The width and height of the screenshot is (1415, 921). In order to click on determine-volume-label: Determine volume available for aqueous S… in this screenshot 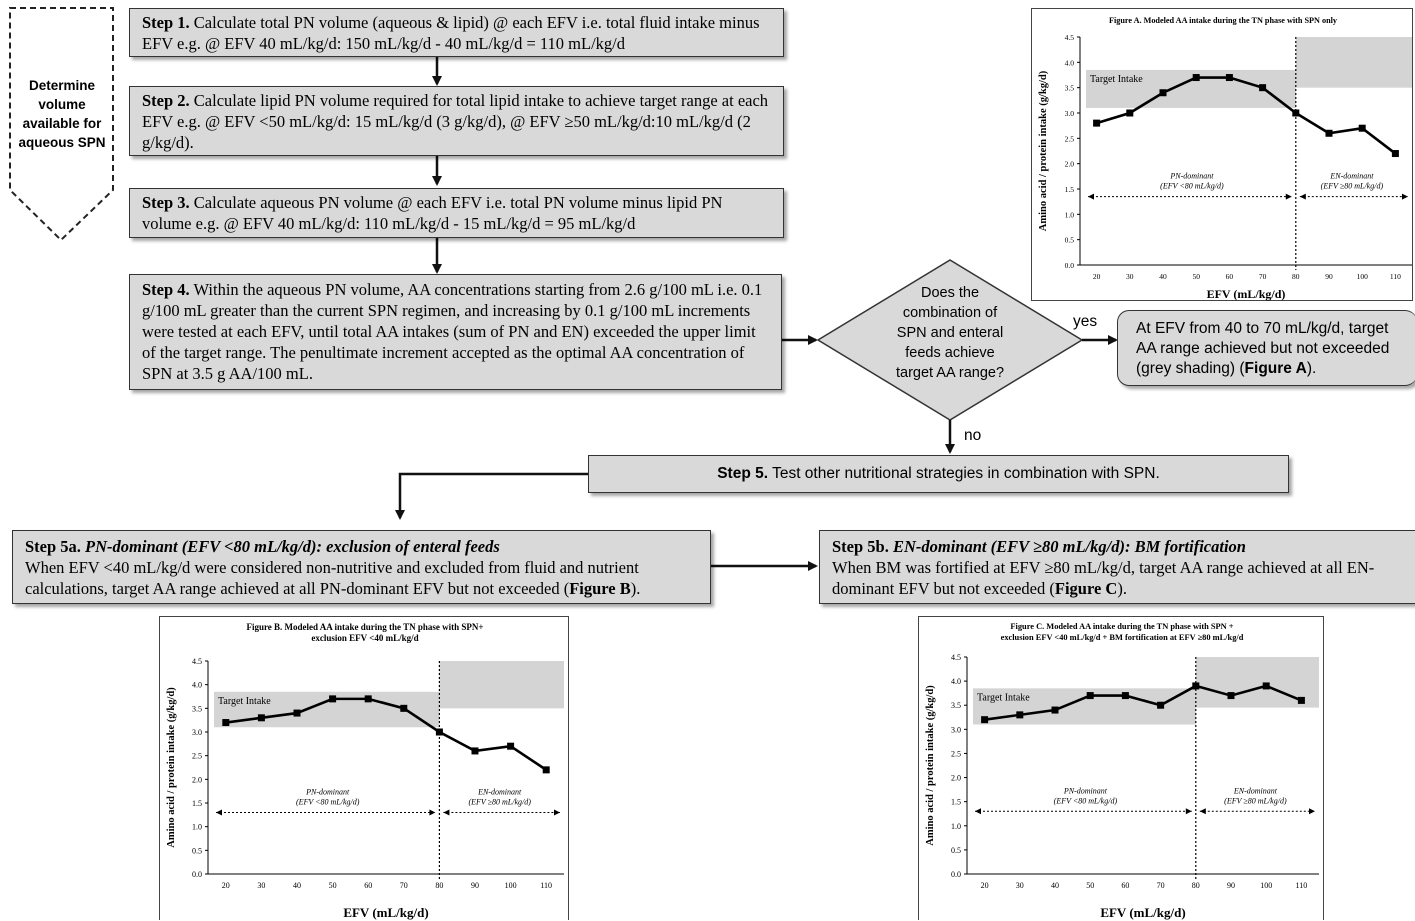, I will do `click(62, 114)`.